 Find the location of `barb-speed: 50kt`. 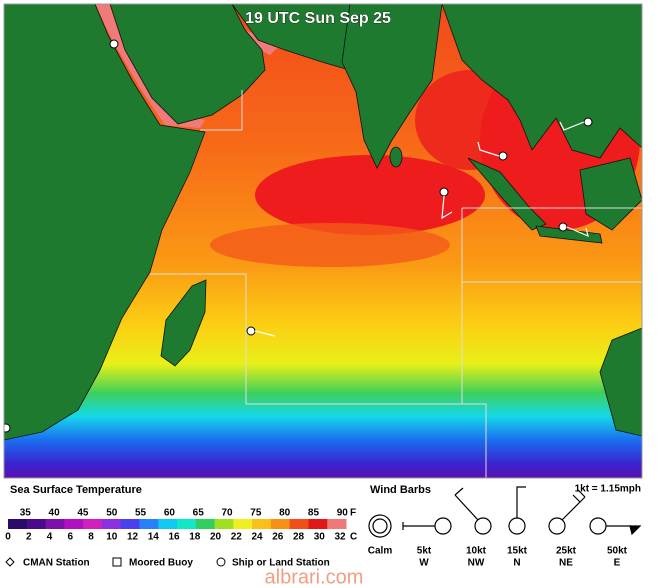

barb-speed: 50kt is located at coordinates (617, 551).